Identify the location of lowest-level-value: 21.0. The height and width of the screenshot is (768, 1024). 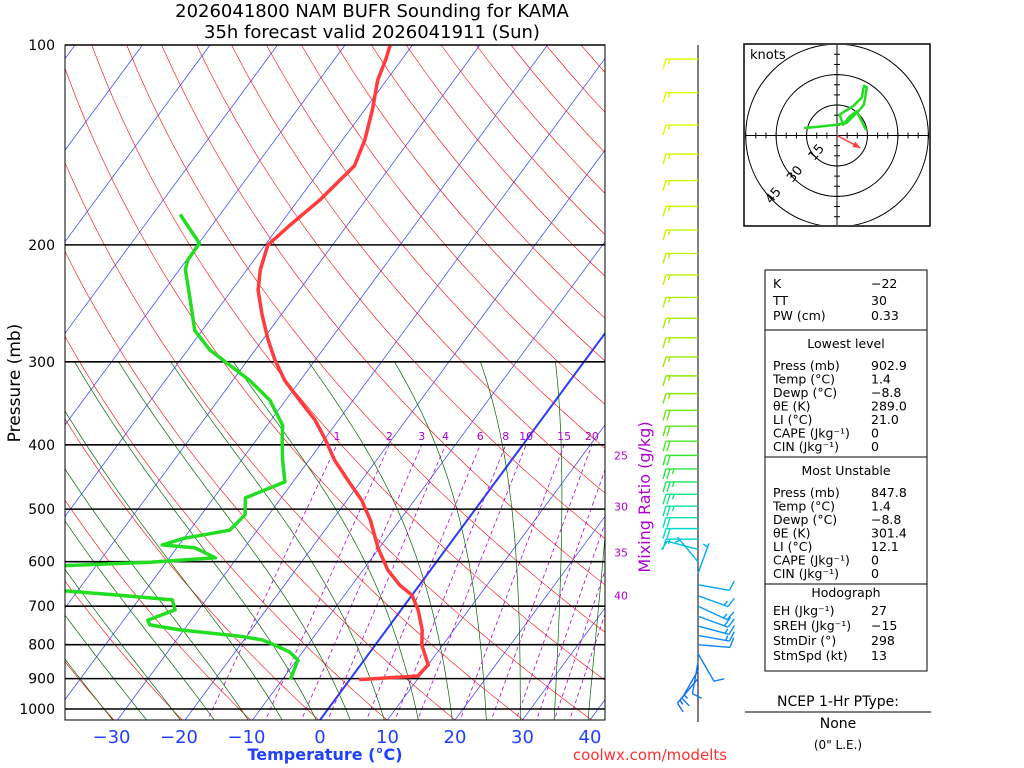
(885, 419).